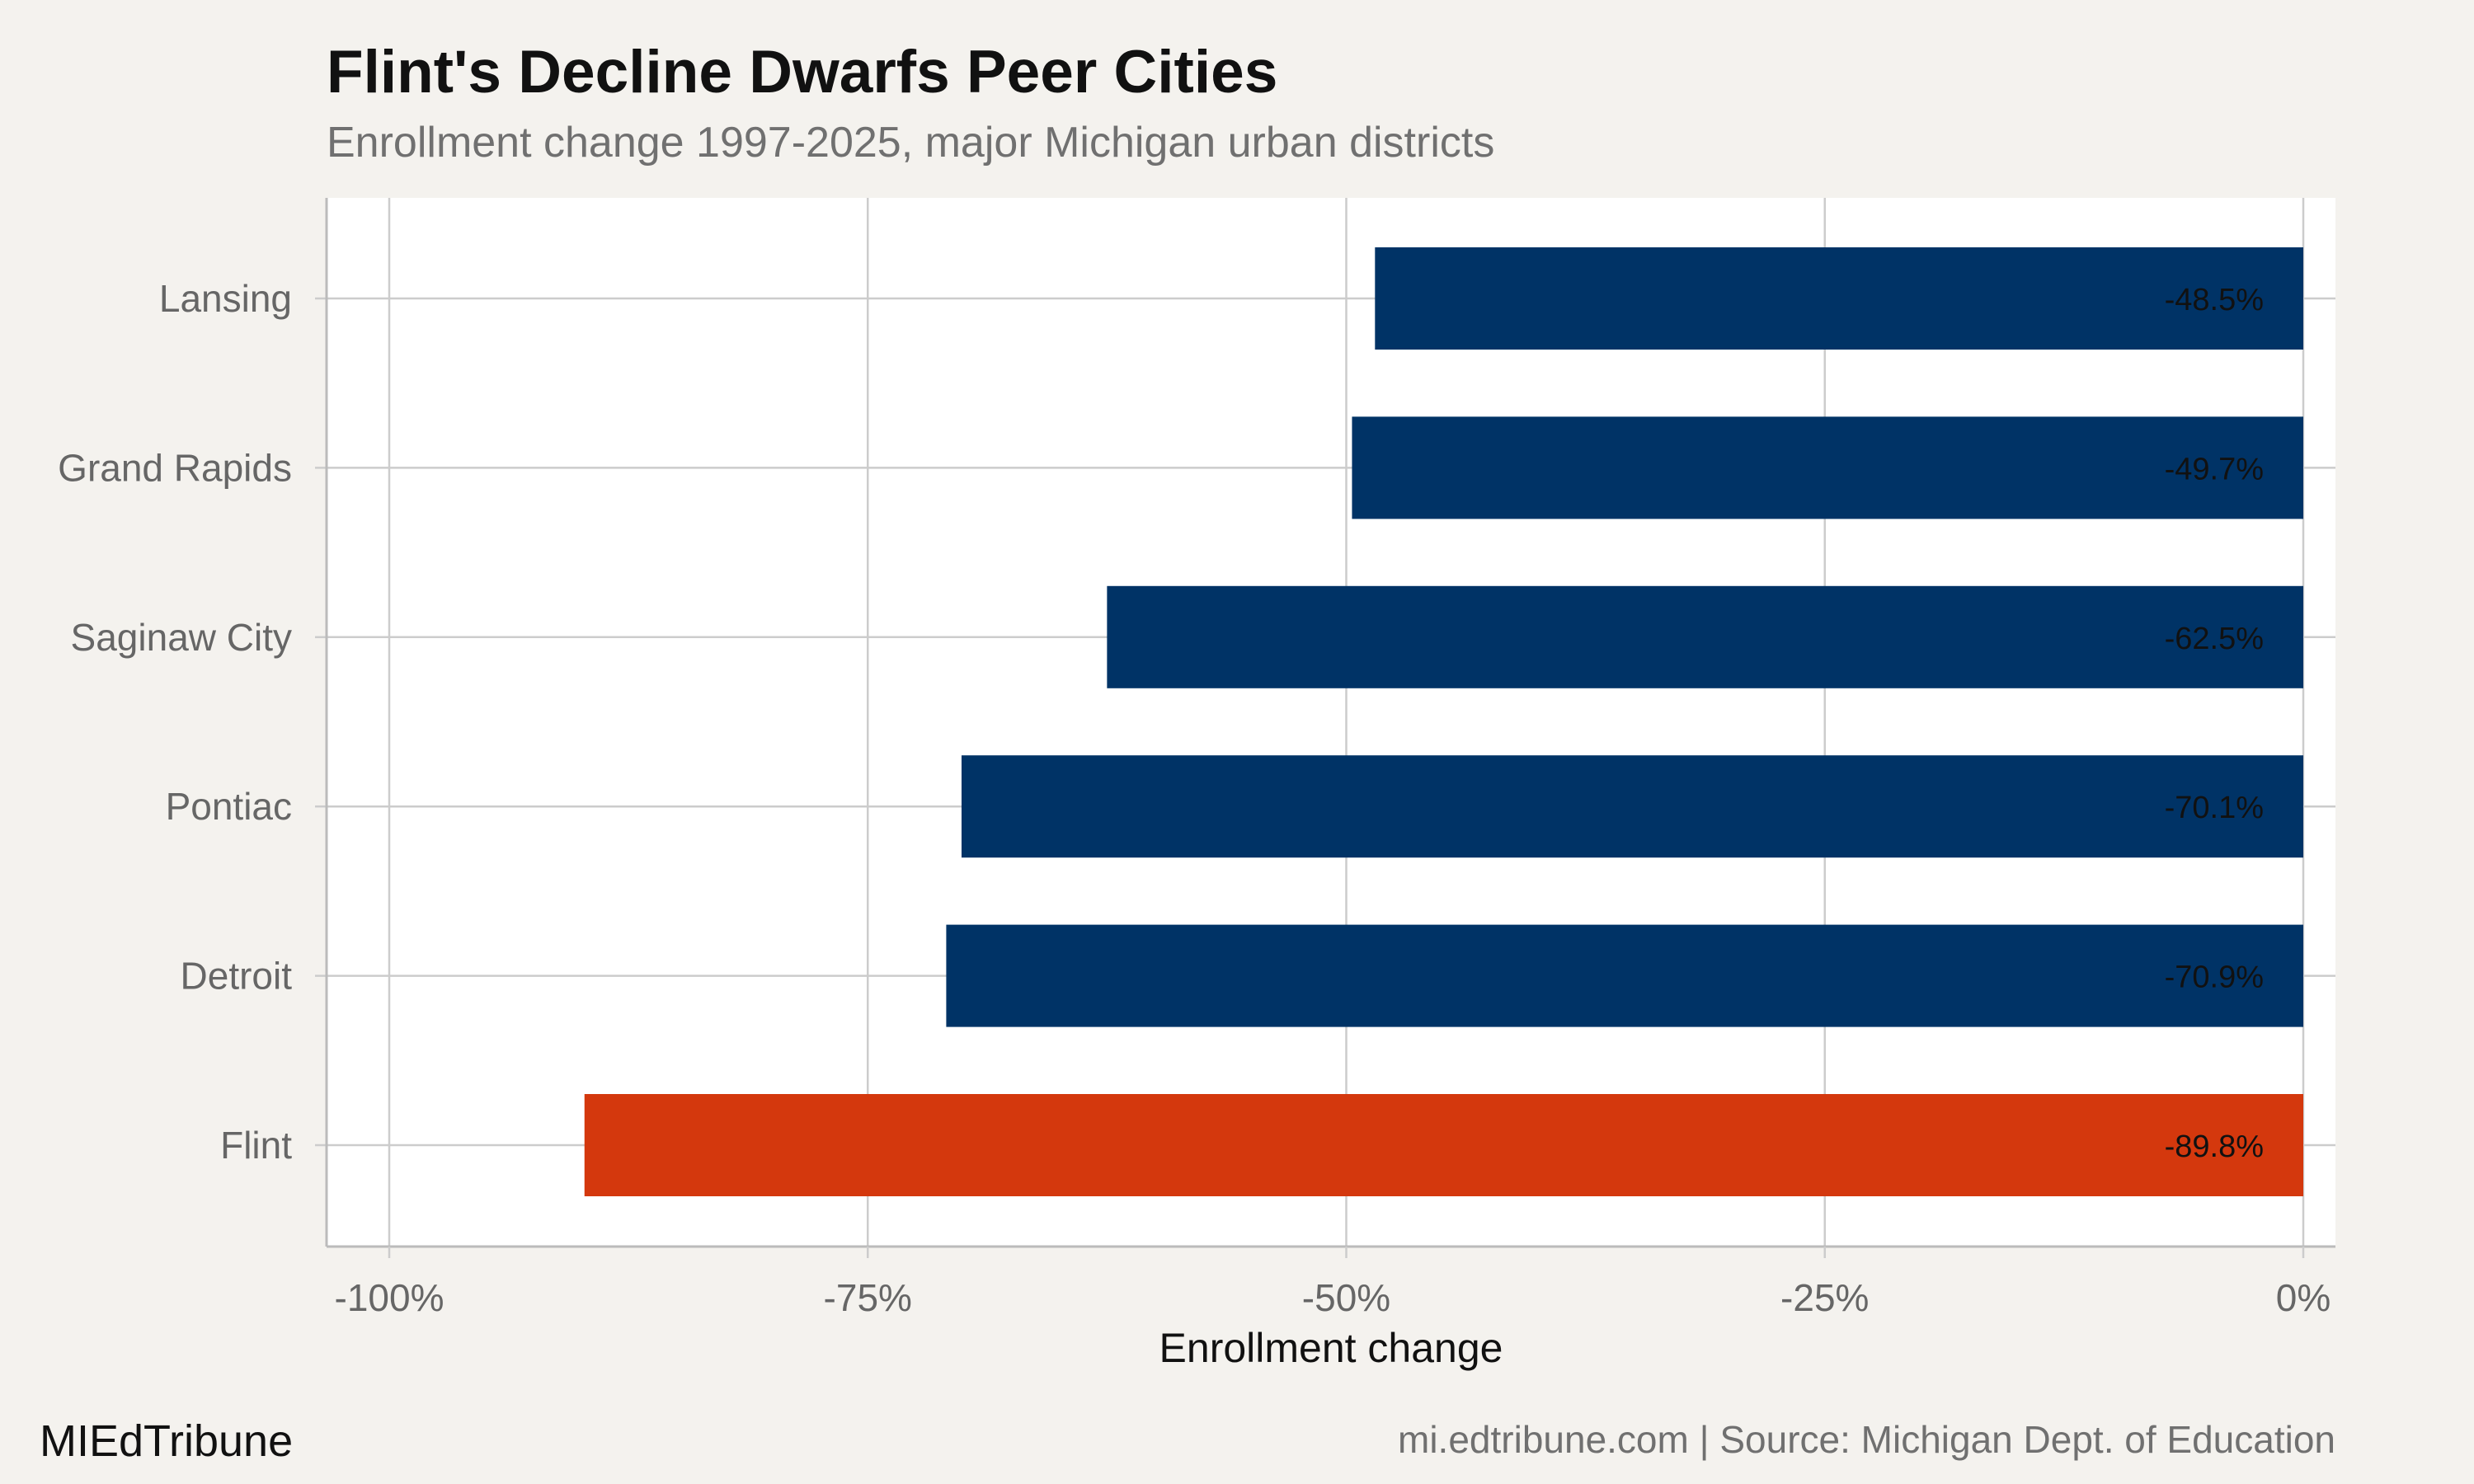  Describe the element at coordinates (1632, 806) in the screenshot. I see `bar-pontiac` at that location.